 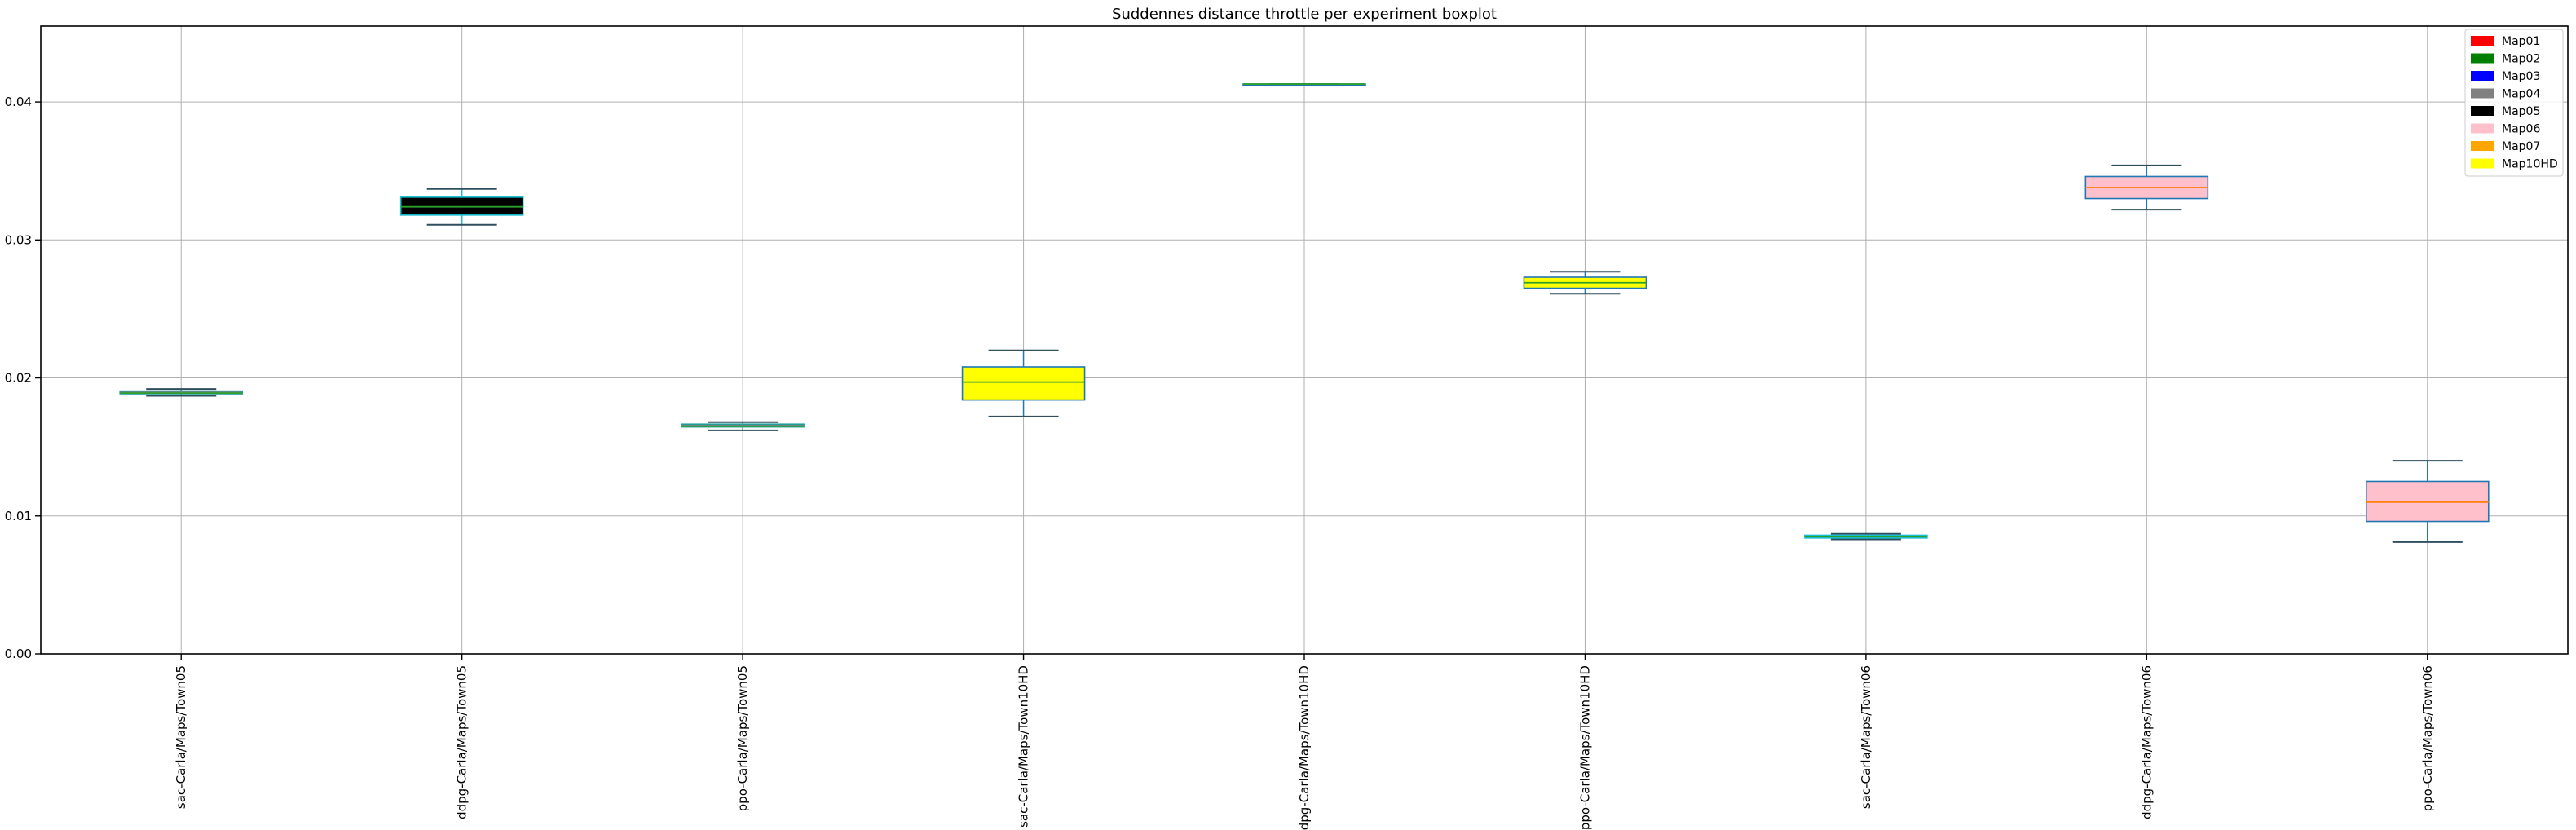 I want to click on y-axis: 0.00 0.01 0.02 0.03 0.04, so click(x=23, y=378).